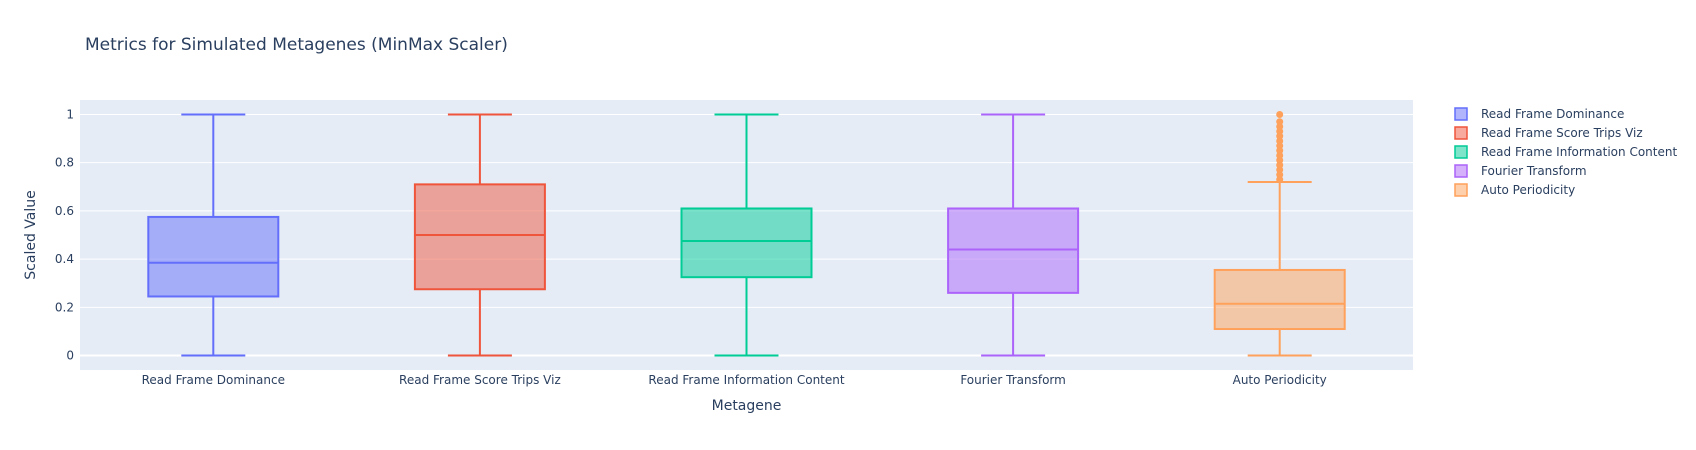 This screenshot has width=1696, height=450. What do you see at coordinates (64, 259) in the screenshot?
I see `y-tick-label: 0.4` at bounding box center [64, 259].